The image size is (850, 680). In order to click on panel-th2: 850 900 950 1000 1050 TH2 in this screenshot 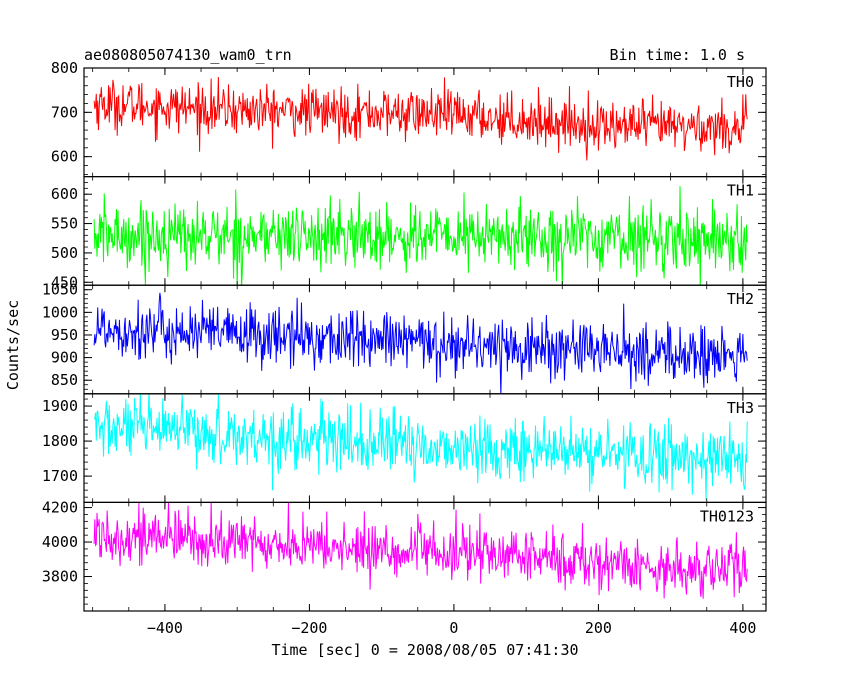, I will do `click(404, 338)`.